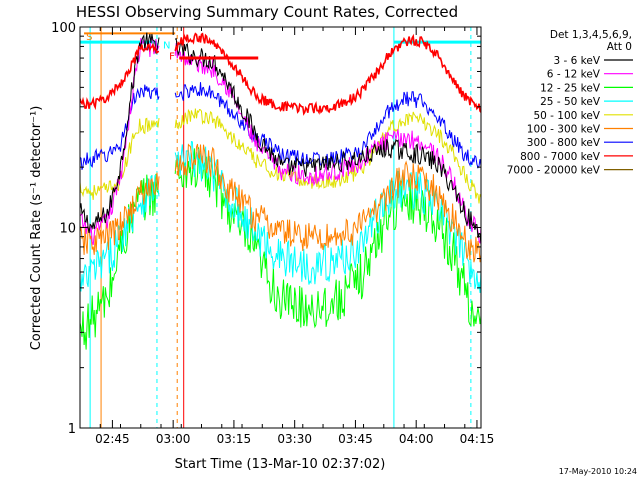  What do you see at coordinates (280, 464) in the screenshot?
I see `x-axis-label: Start Time (13-Mar-10 02:37:02)` at bounding box center [280, 464].